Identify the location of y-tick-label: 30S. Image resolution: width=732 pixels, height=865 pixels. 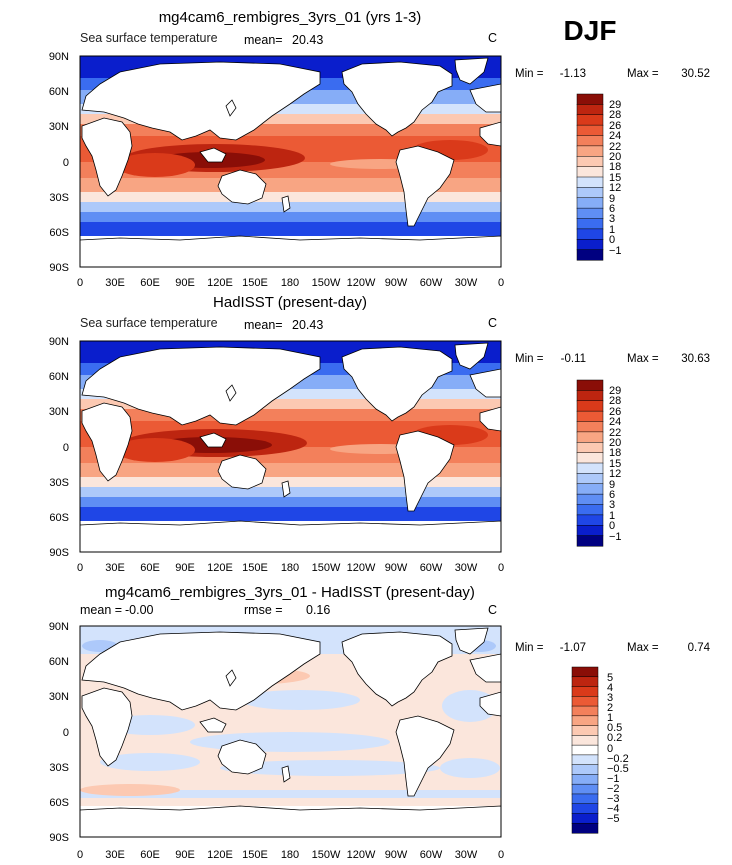
(59, 483).